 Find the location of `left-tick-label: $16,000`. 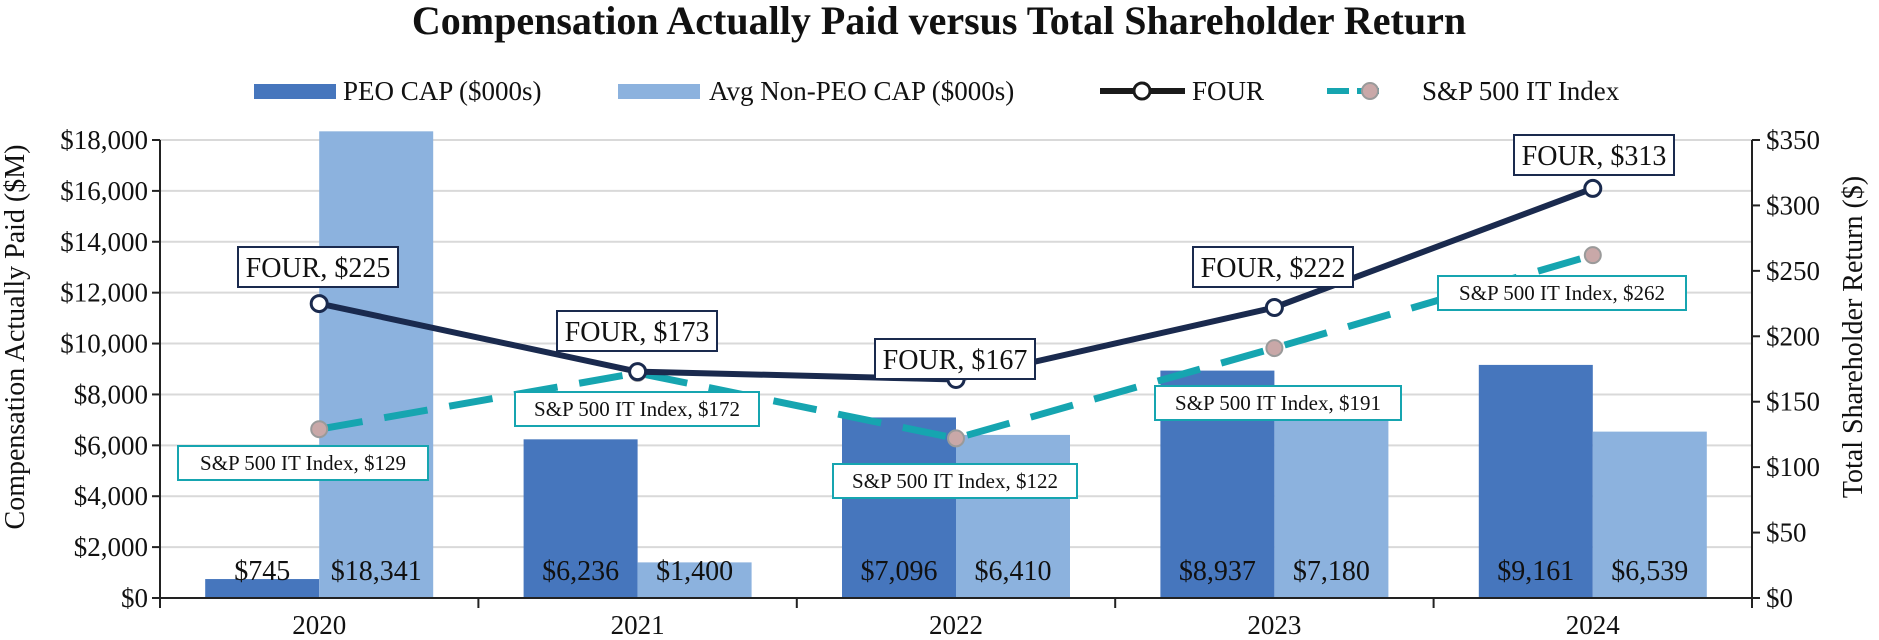

left-tick-label: $16,000 is located at coordinates (104, 191).